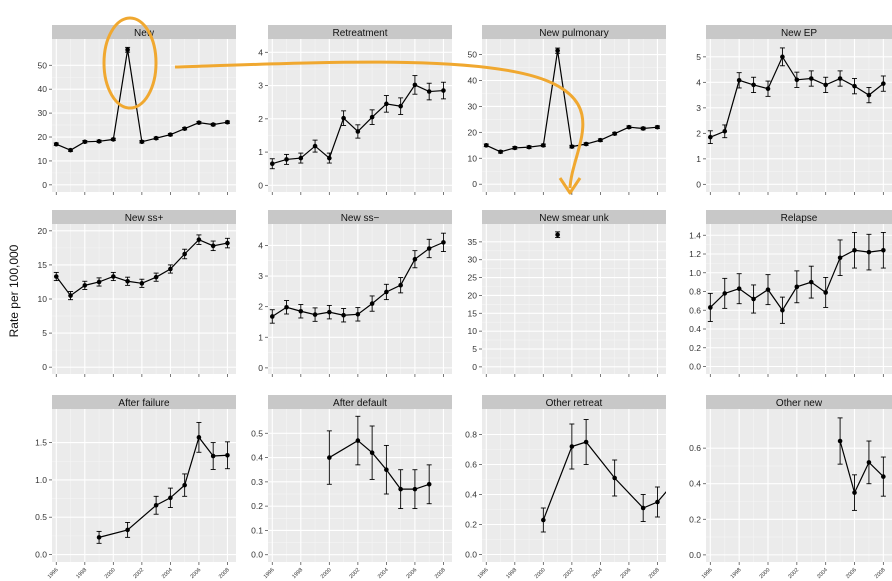  I want to click on y-tick-label: 0.4, so click(695, 329).